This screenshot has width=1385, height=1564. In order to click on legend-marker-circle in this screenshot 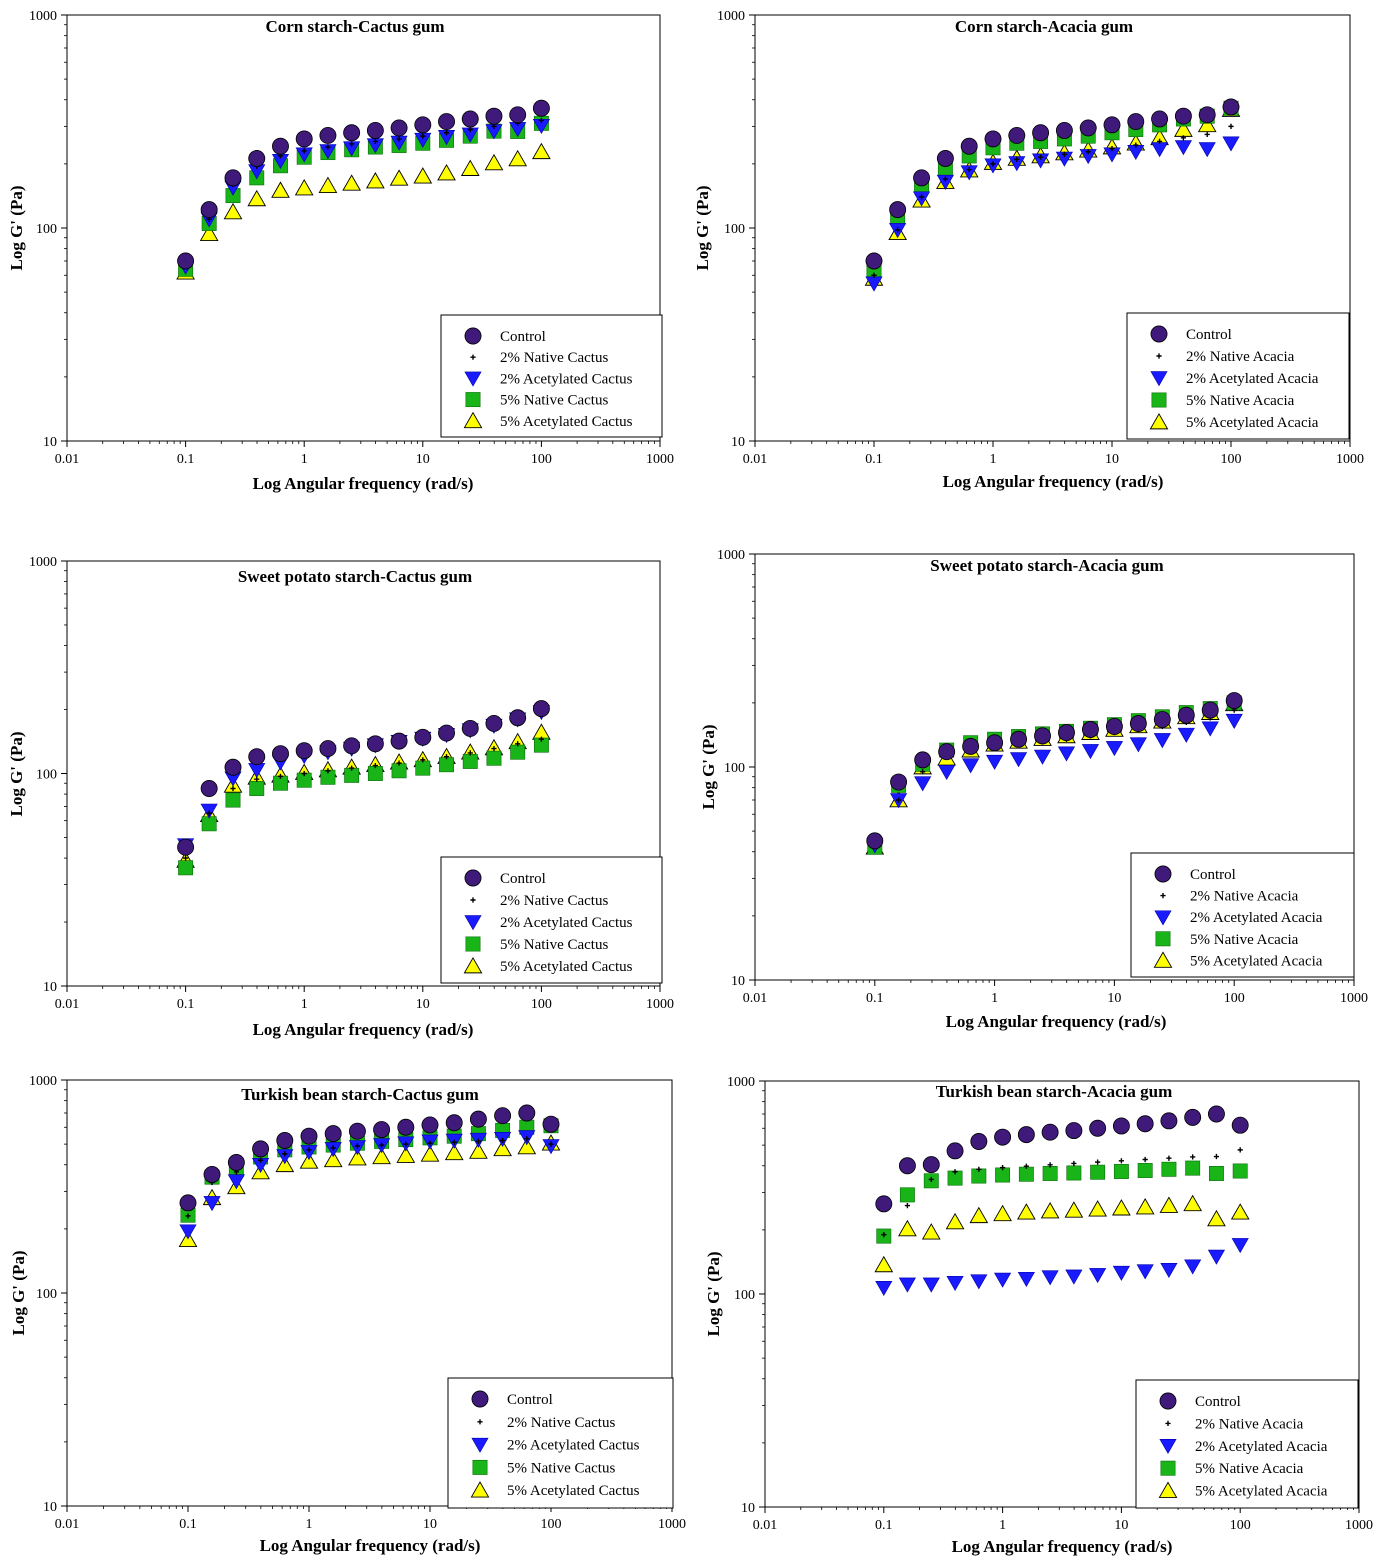, I will do `click(1163, 874)`.